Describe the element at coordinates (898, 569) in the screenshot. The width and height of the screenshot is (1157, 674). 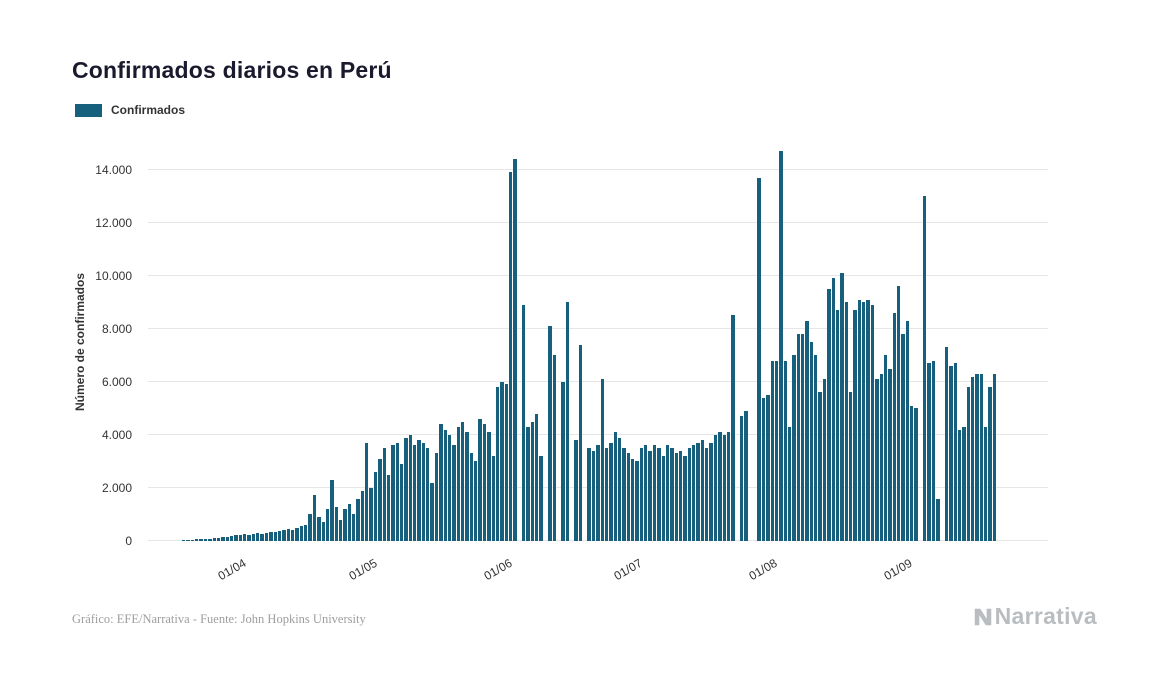
I see `x-tick-label: 01/09` at that location.